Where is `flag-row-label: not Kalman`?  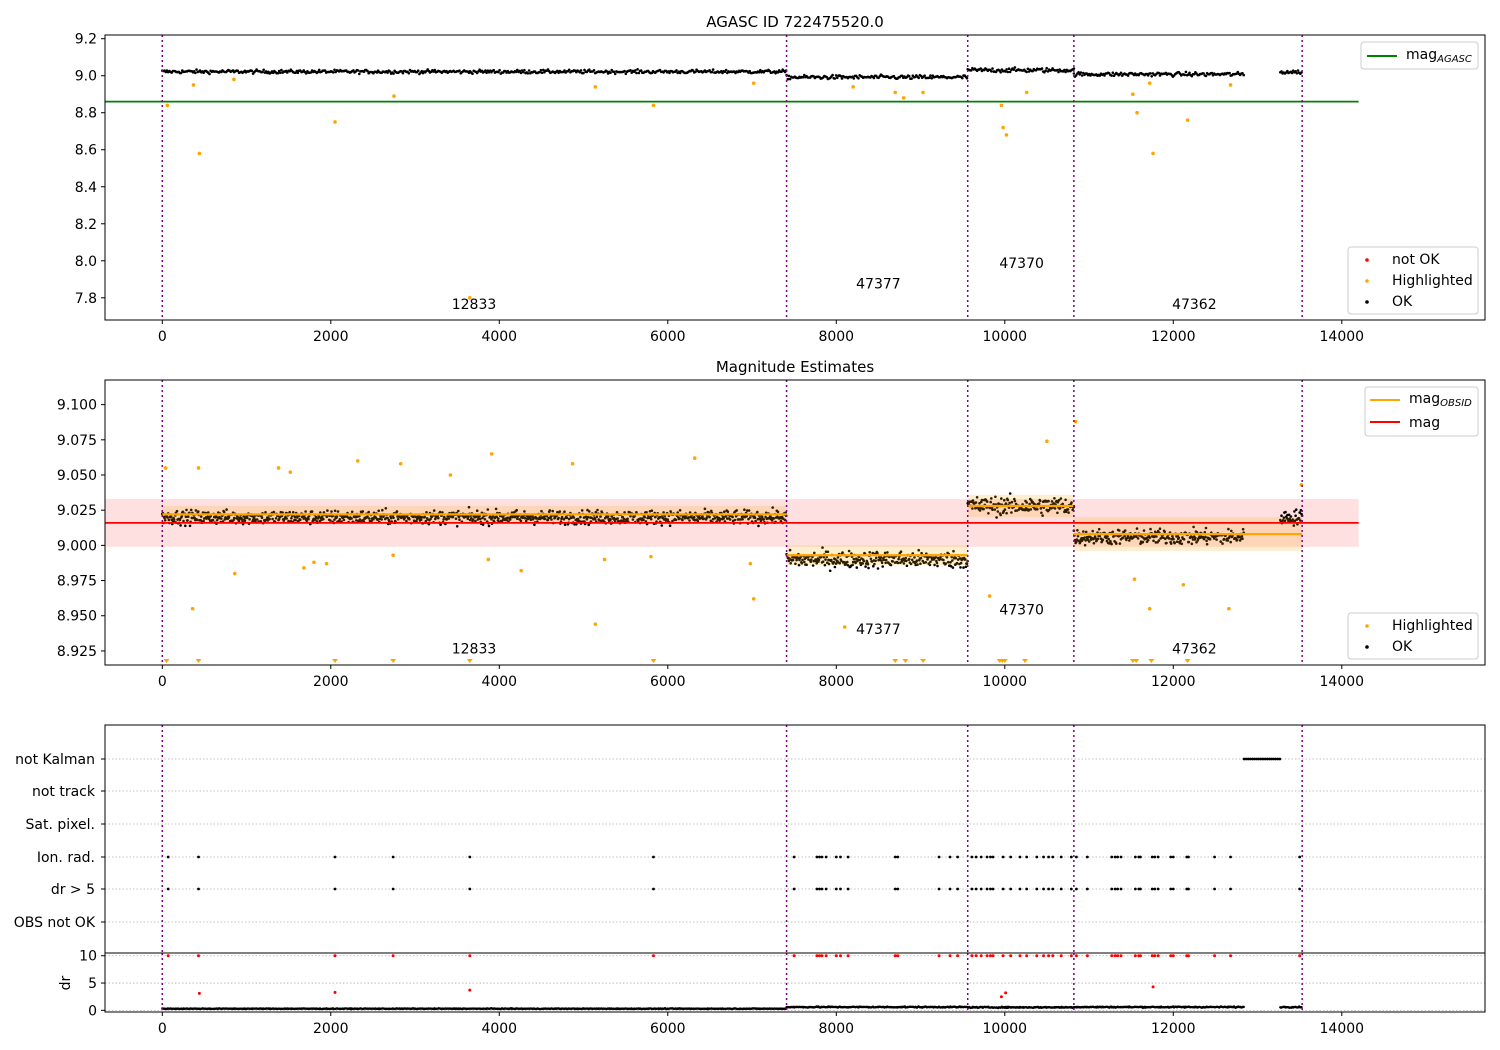
flag-row-label: not Kalman is located at coordinates (55, 760).